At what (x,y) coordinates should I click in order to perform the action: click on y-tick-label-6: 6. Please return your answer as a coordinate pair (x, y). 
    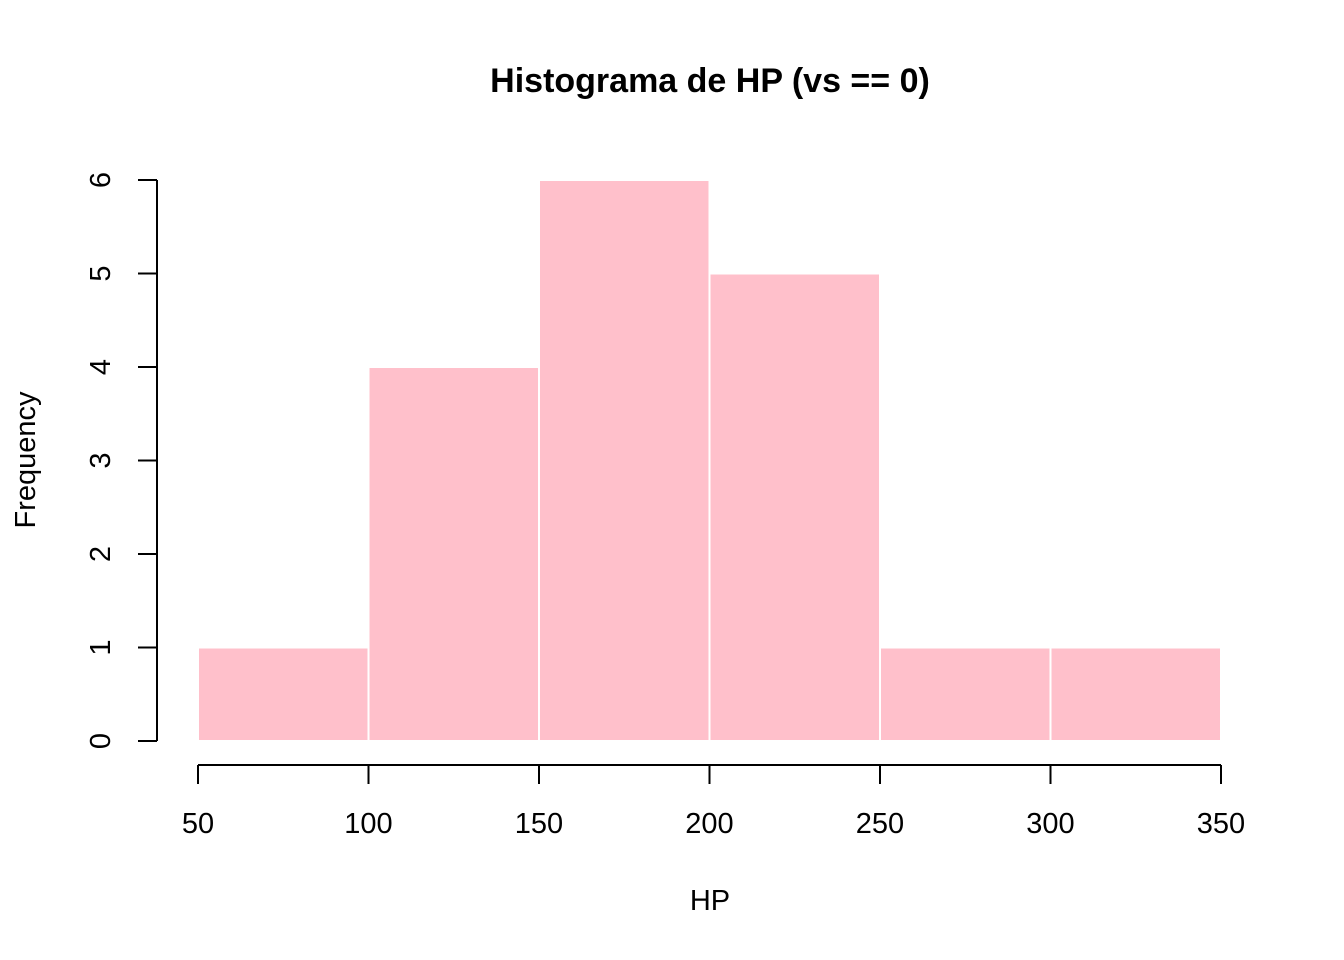
    Looking at the image, I should click on (101, 180).